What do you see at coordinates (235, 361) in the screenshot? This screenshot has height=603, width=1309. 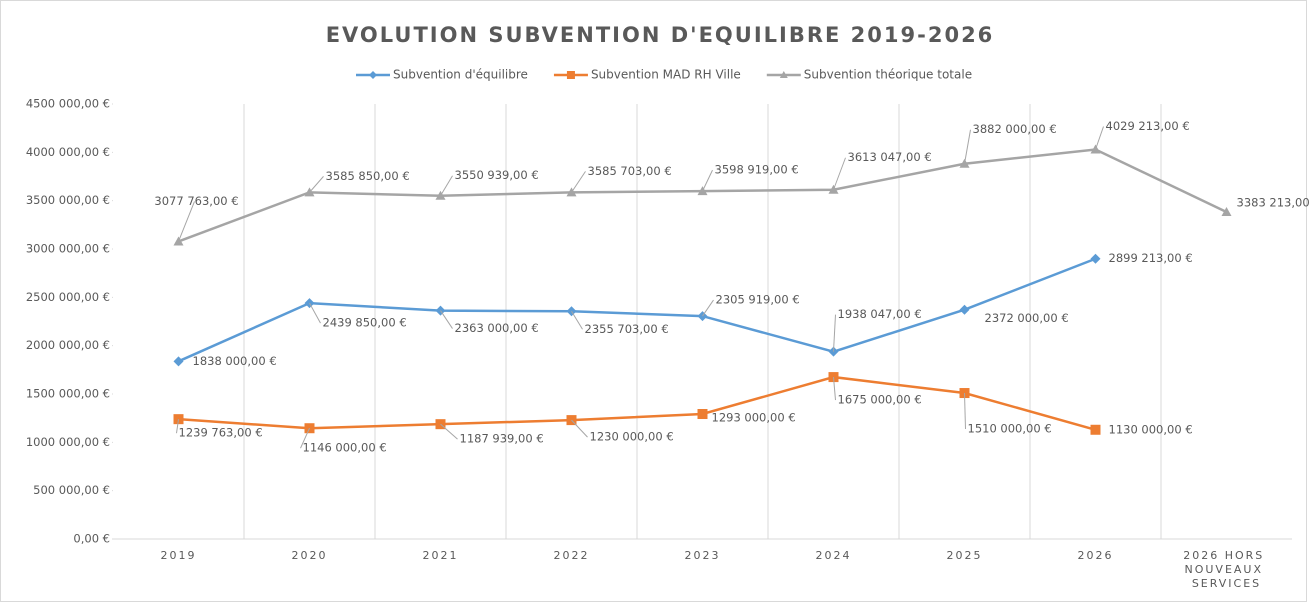 I see `data-label: 1838 000,00 €` at bounding box center [235, 361].